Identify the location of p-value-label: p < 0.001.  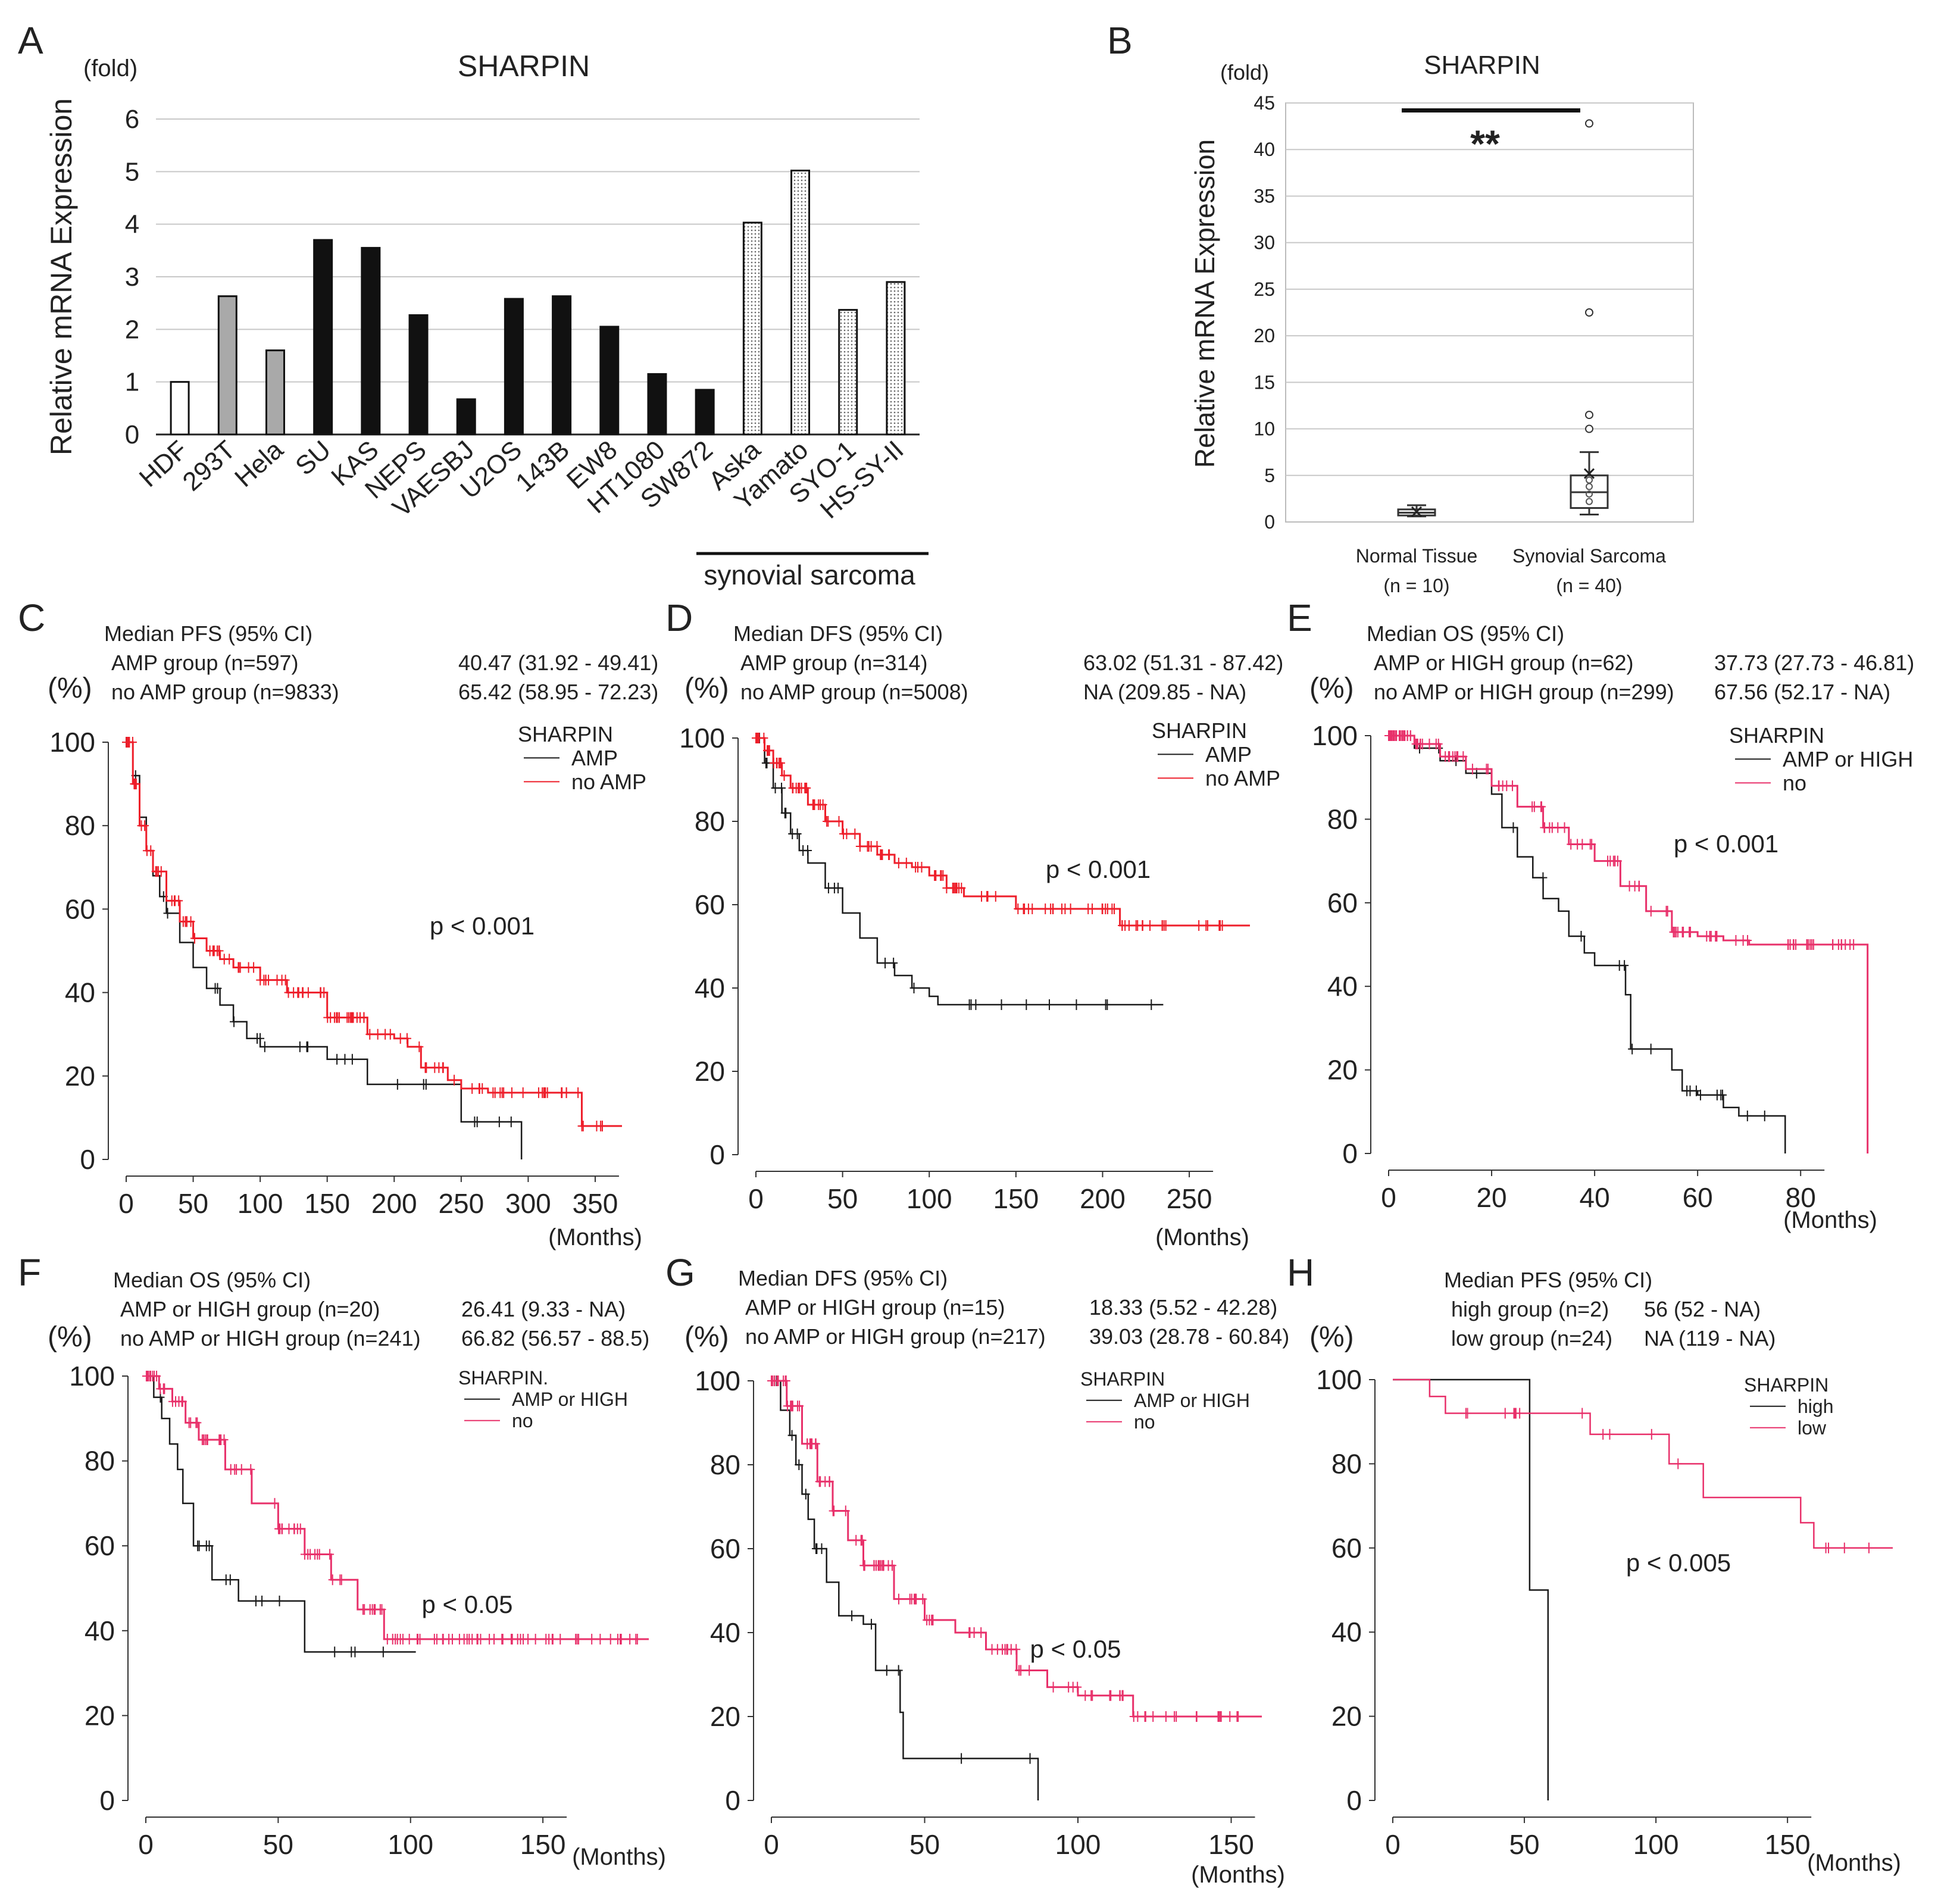
(482, 926).